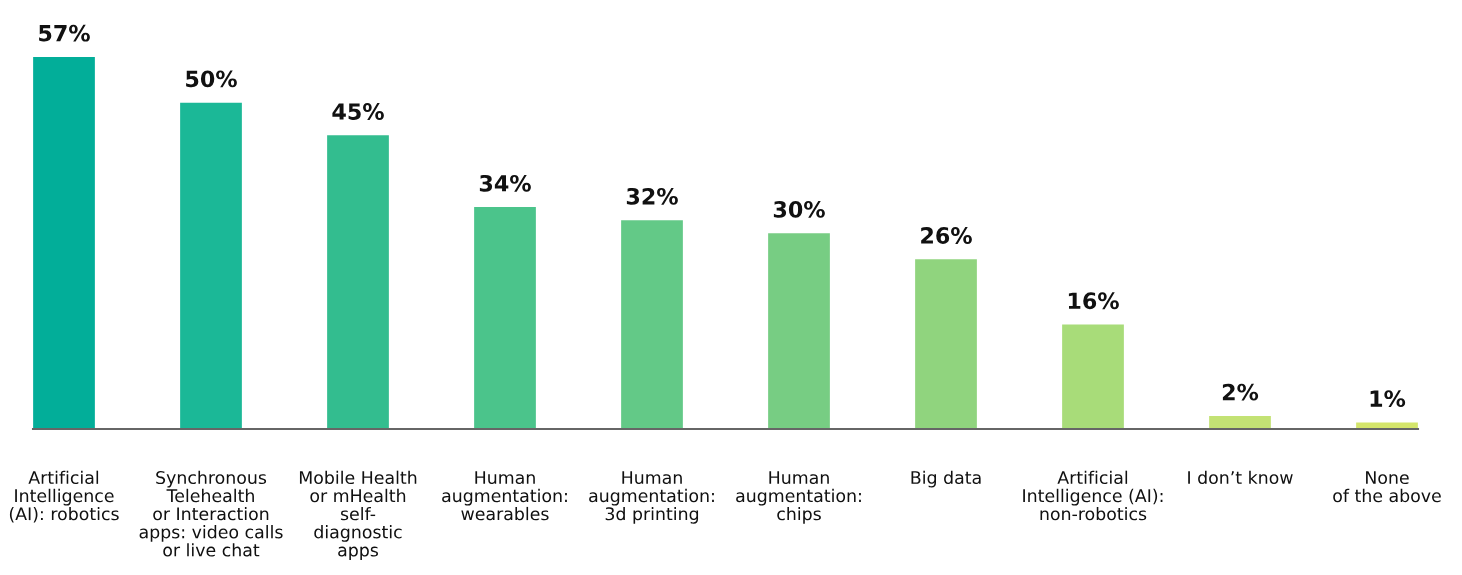 This screenshot has width=1462, height=575. Describe the element at coordinates (946, 479) in the screenshot. I see `x-tick-label: Big data` at that location.